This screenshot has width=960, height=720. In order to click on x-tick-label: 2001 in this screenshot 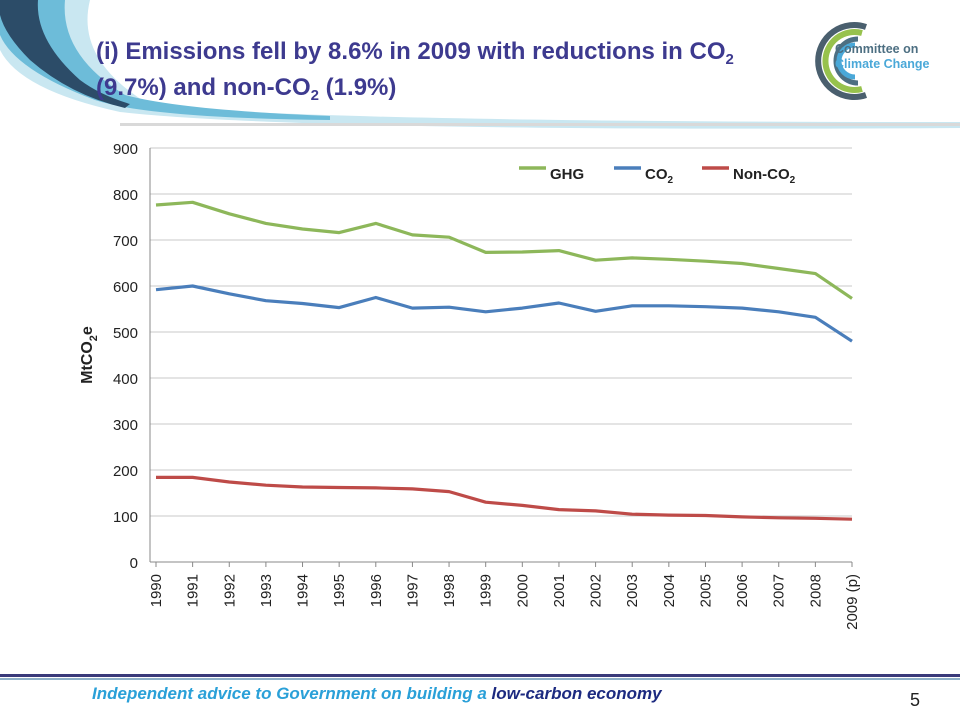, I will do `click(559, 590)`.